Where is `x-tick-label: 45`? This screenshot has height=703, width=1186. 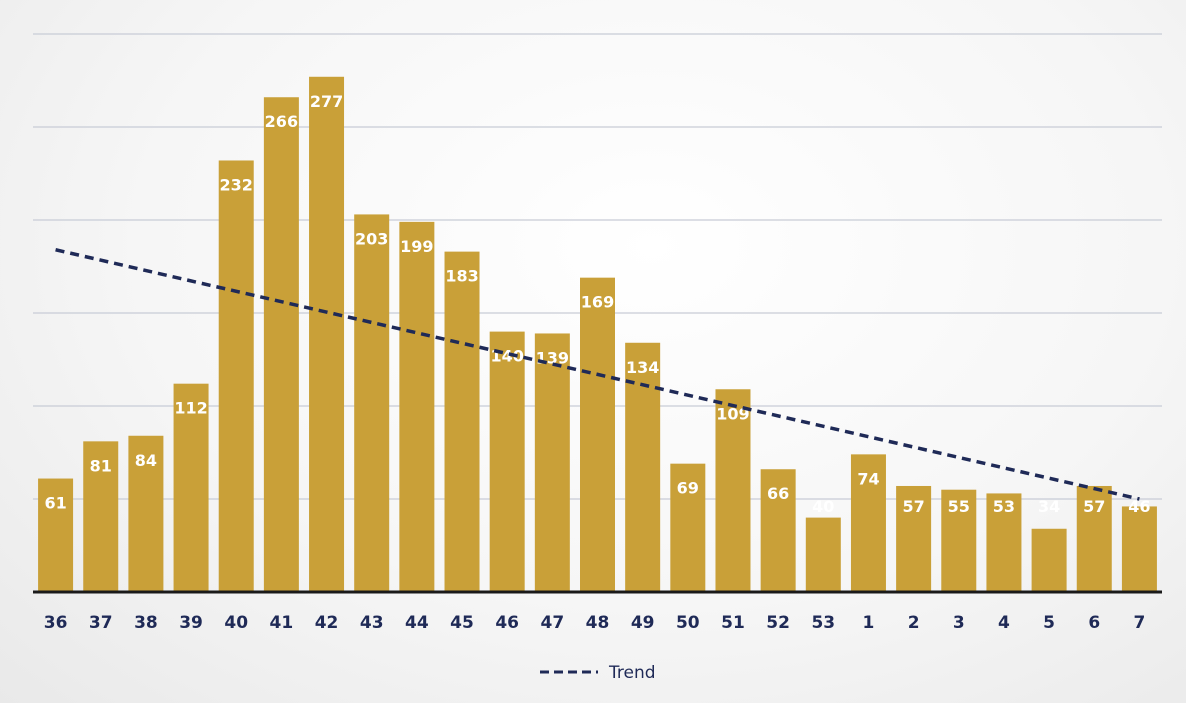
x-tick-label: 45 is located at coordinates (462, 623).